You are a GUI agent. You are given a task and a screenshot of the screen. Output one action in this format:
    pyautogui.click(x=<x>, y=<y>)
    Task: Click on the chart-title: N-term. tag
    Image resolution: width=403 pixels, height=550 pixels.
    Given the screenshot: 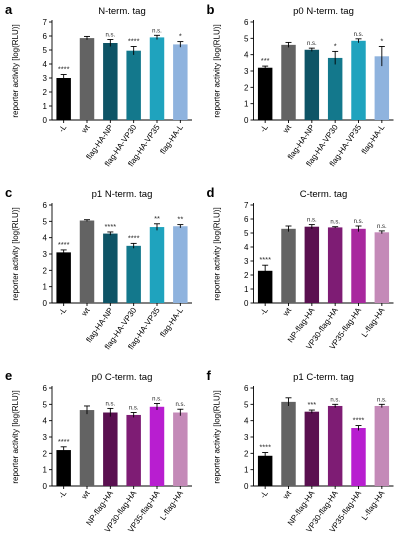 What is the action you would take?
    pyautogui.click(x=122, y=11)
    